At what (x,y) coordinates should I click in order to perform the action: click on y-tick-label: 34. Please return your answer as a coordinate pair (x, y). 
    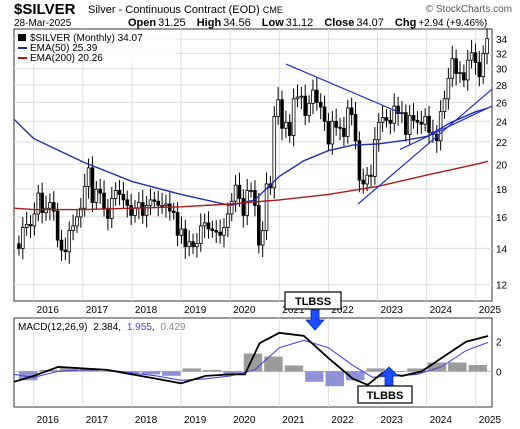
    Looking at the image, I should click on (502, 40).